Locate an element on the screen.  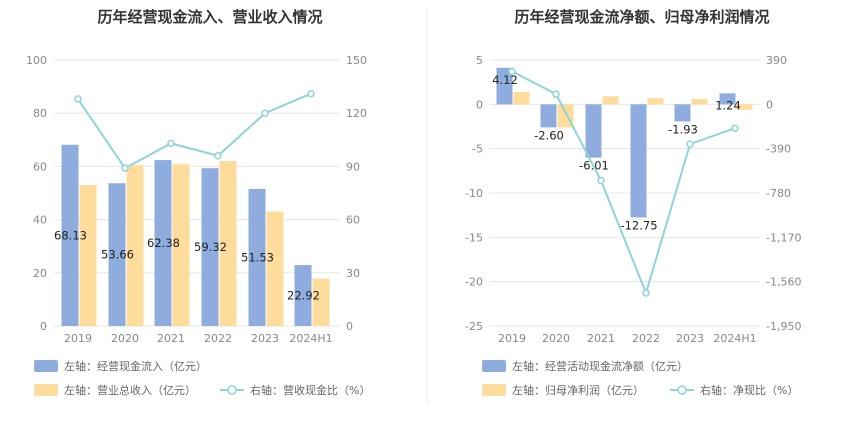
chart-title: 历年经营现金流入、营业收入情况 is located at coordinates (209, 17).